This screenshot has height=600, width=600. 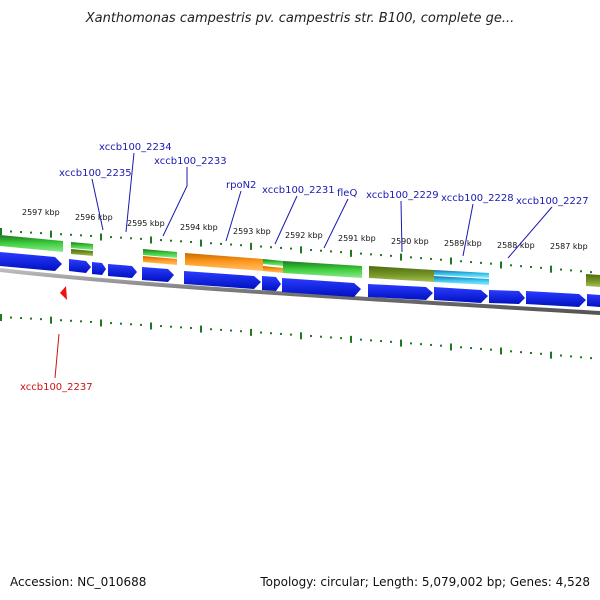 I want to click on gene-label-xccb100-2234: xccb100_2234, so click(x=135, y=147).